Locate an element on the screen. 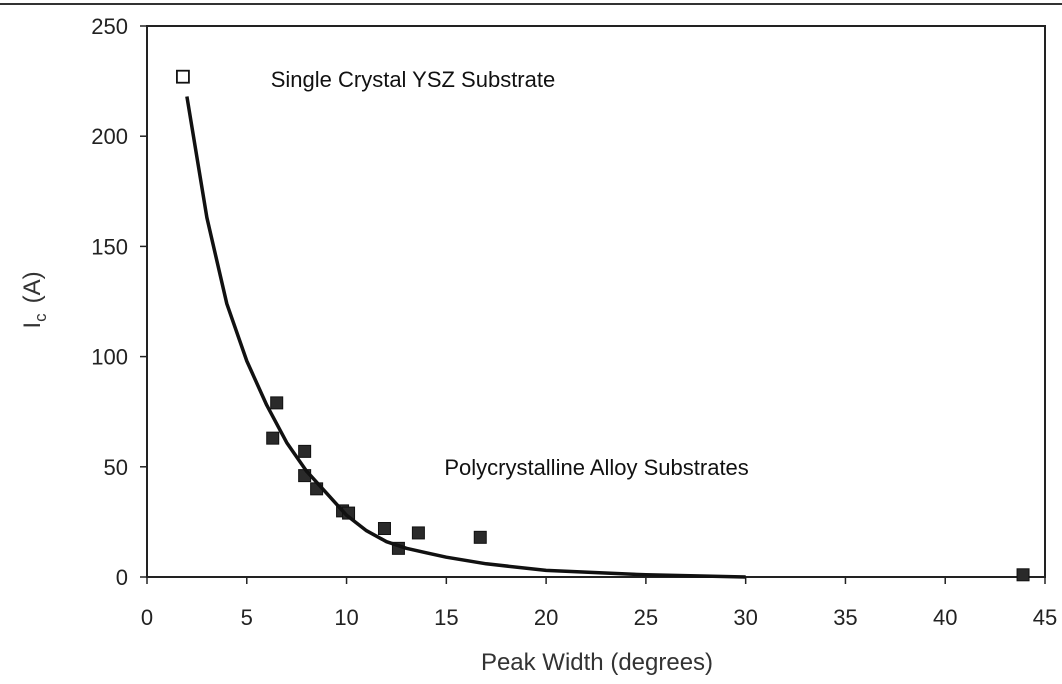  y-tick-label: 200 is located at coordinates (109, 136).